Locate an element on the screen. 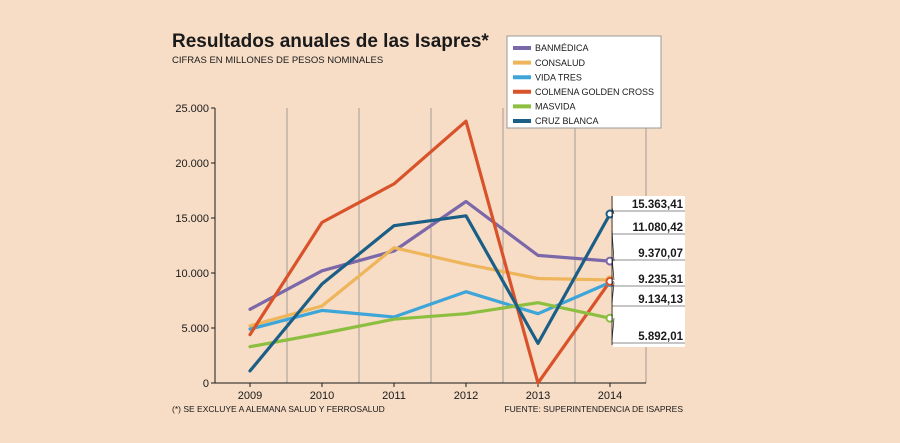 This screenshot has height=443, width=900. end-value-label: 9.235,31 is located at coordinates (660, 280).